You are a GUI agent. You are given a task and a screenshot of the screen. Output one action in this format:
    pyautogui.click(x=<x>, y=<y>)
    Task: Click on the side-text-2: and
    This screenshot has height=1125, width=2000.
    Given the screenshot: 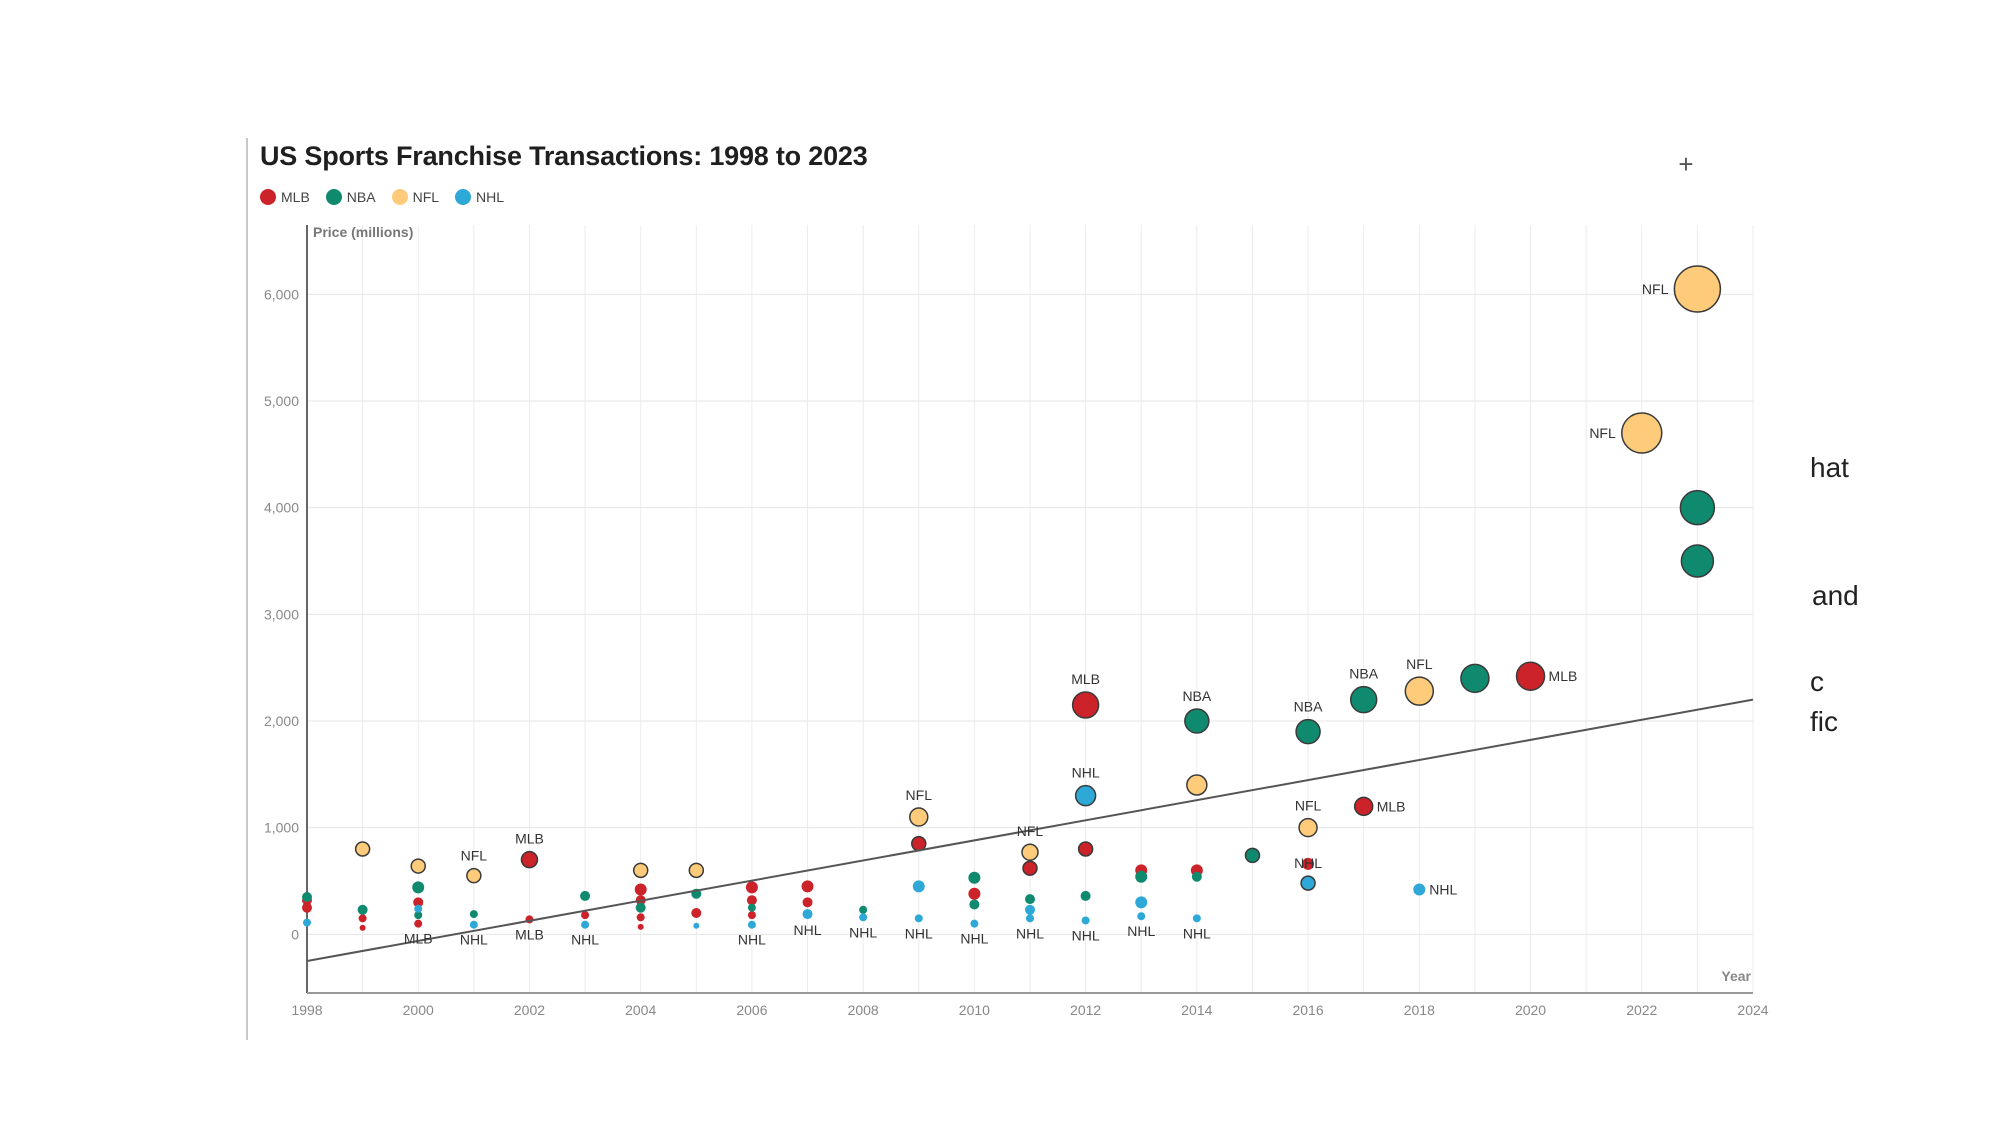 What is the action you would take?
    pyautogui.click(x=1835, y=595)
    